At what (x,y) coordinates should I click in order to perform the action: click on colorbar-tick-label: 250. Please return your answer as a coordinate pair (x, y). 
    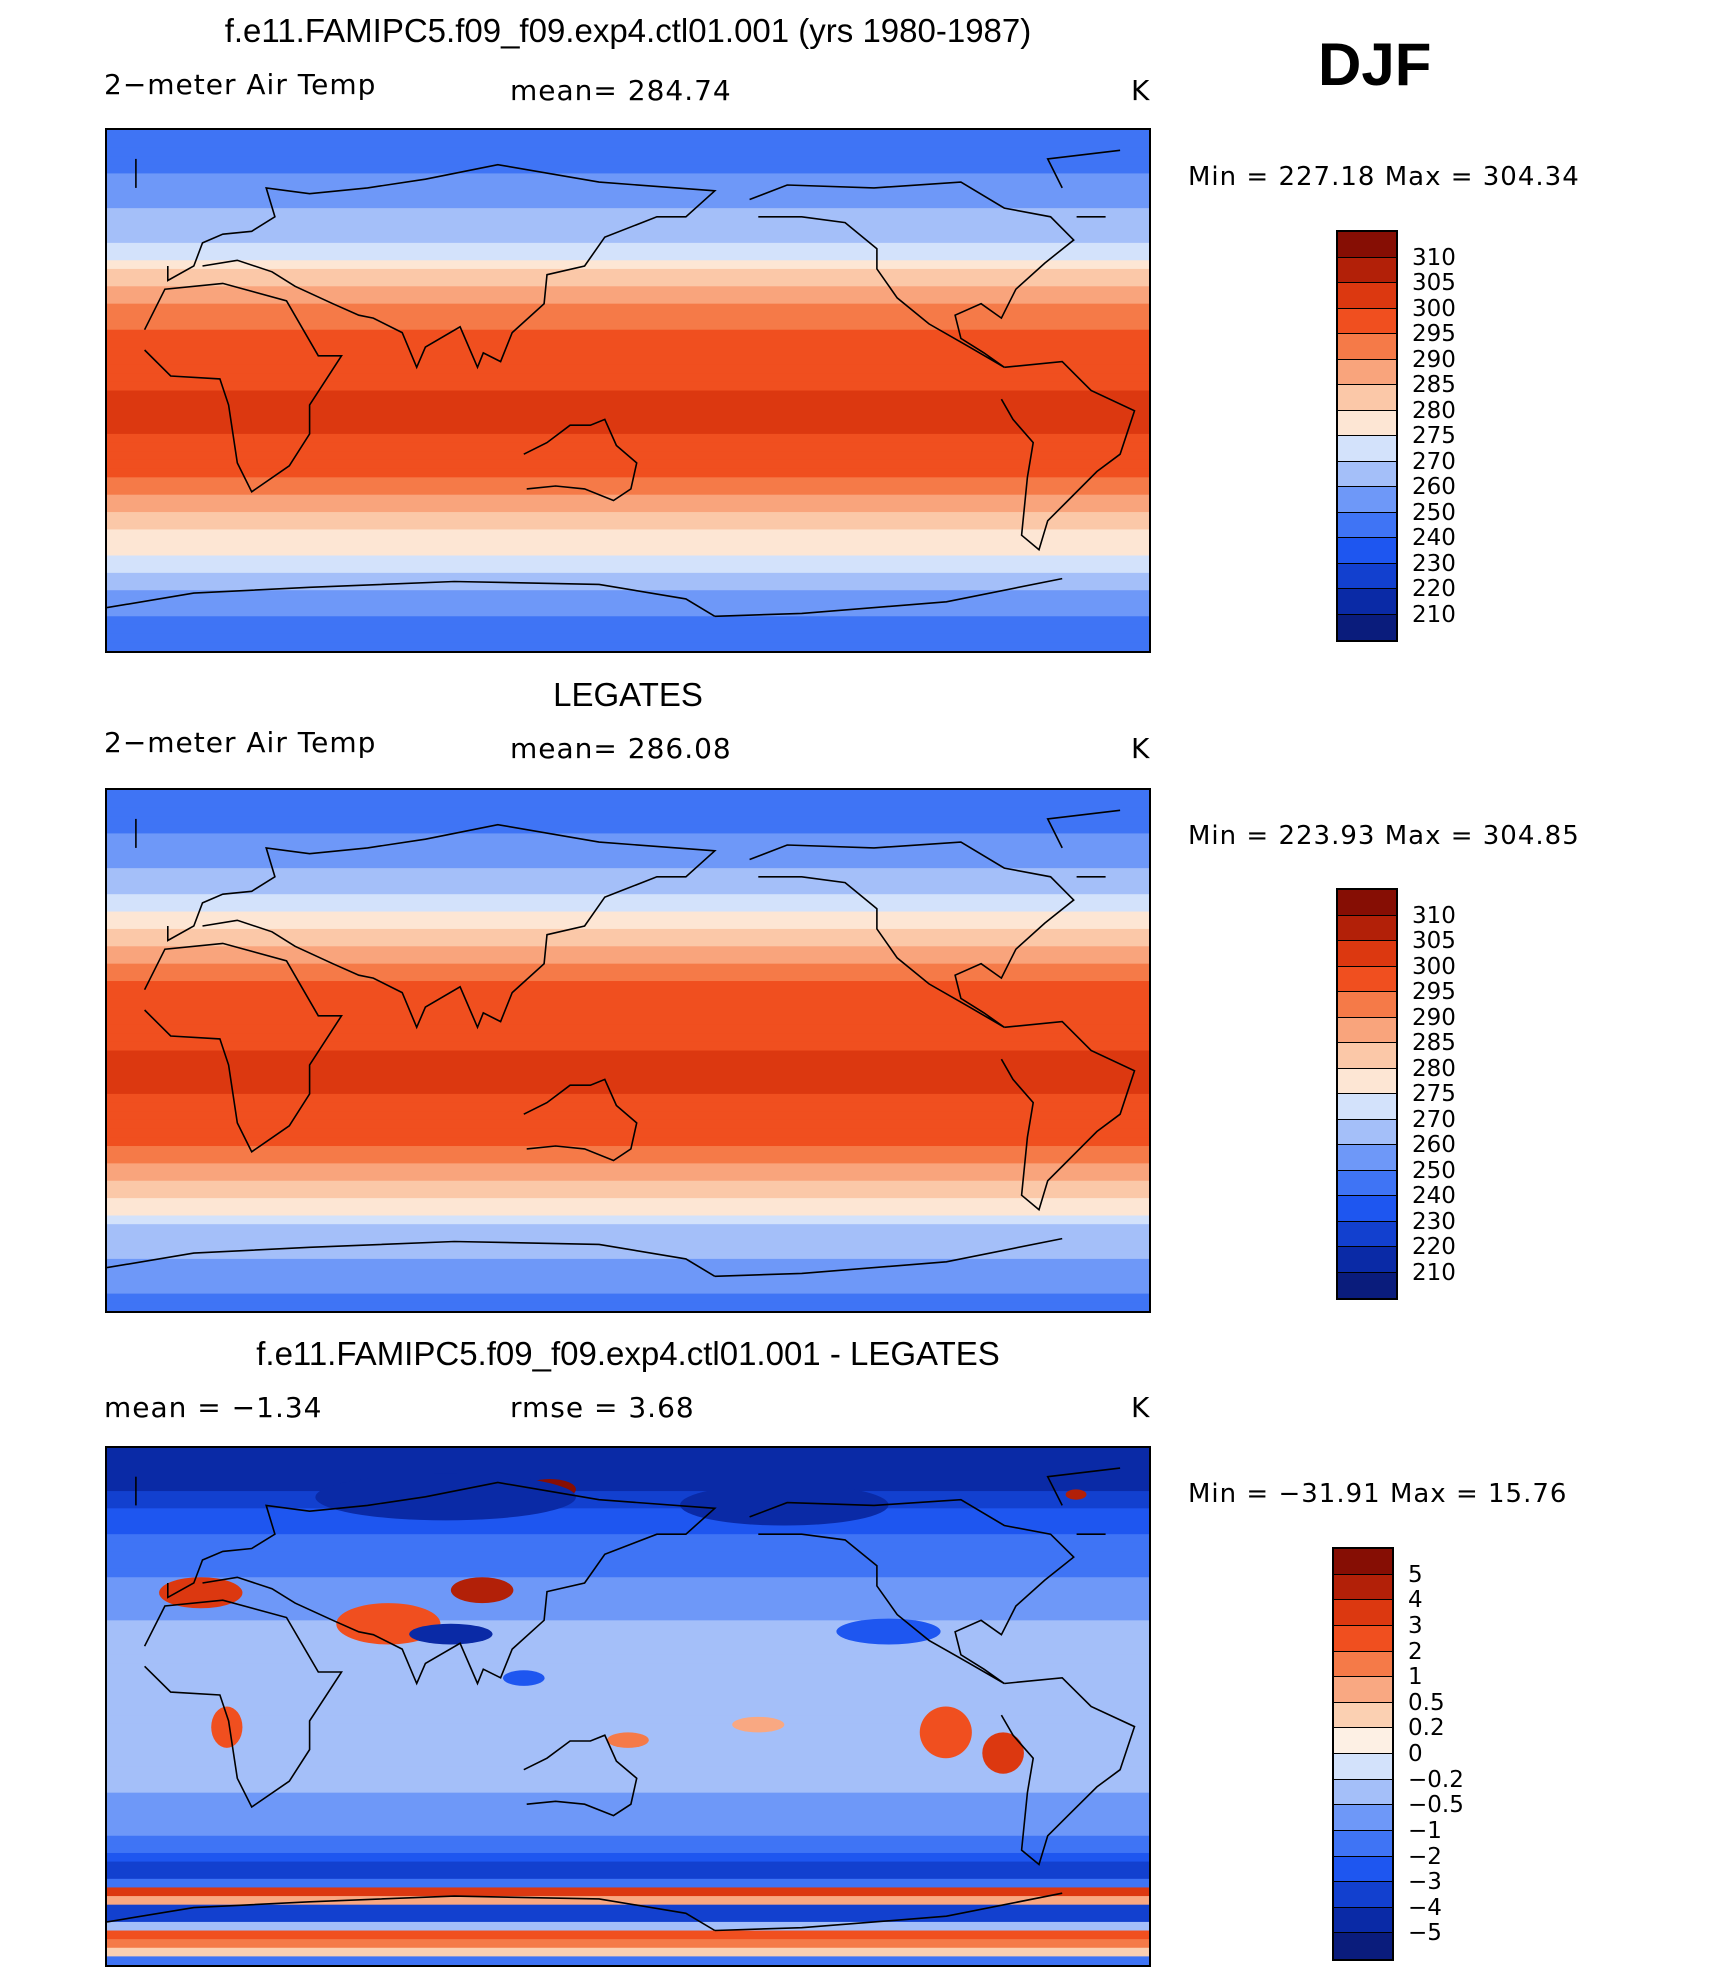
    Looking at the image, I should click on (1434, 512).